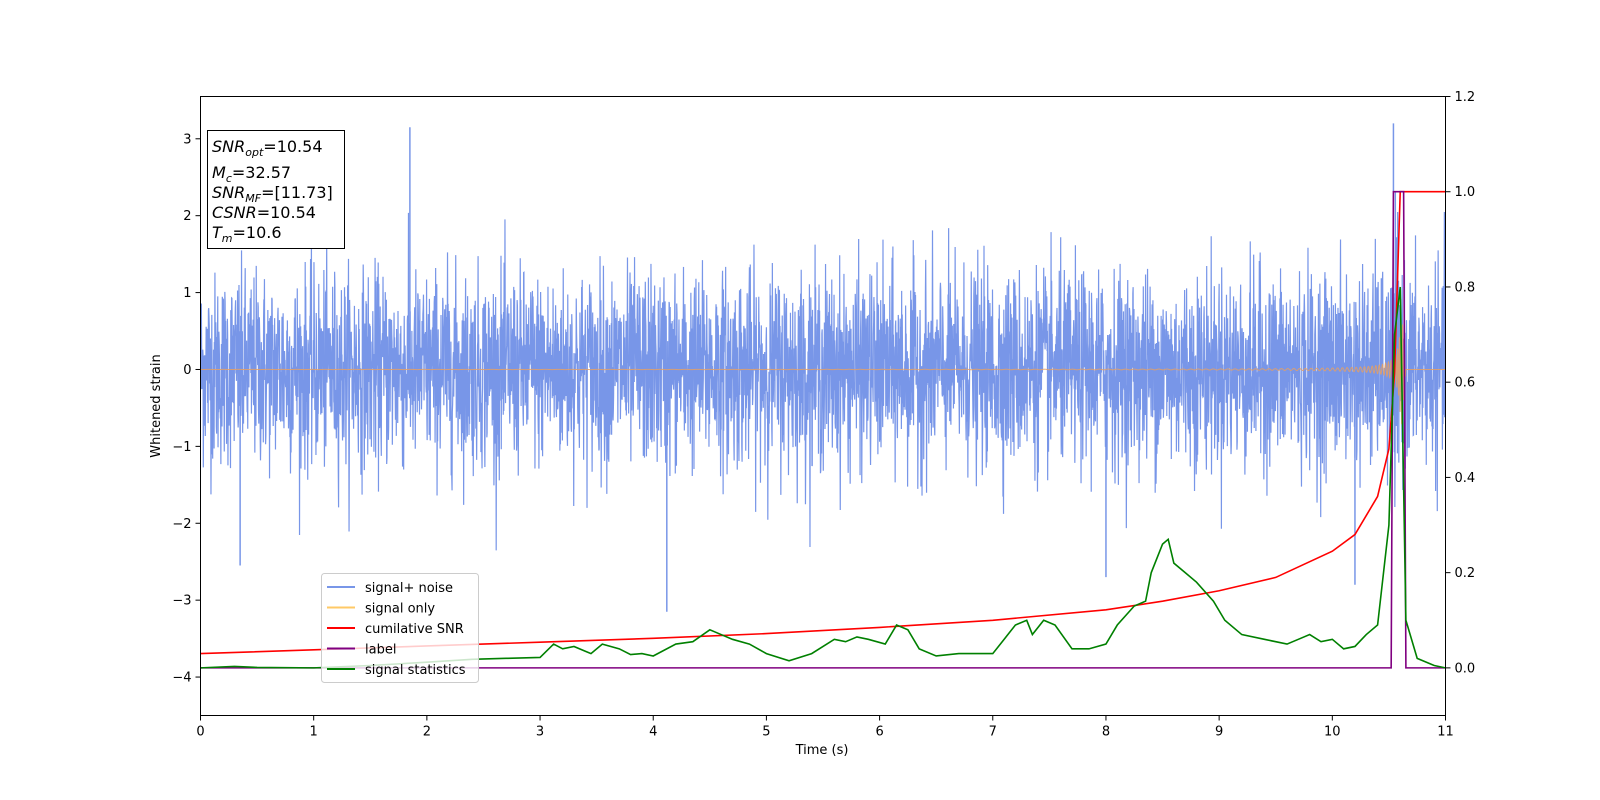 This screenshot has height=800, width=1600. I want to click on y-right-tick-label: 1.2, so click(1465, 97).